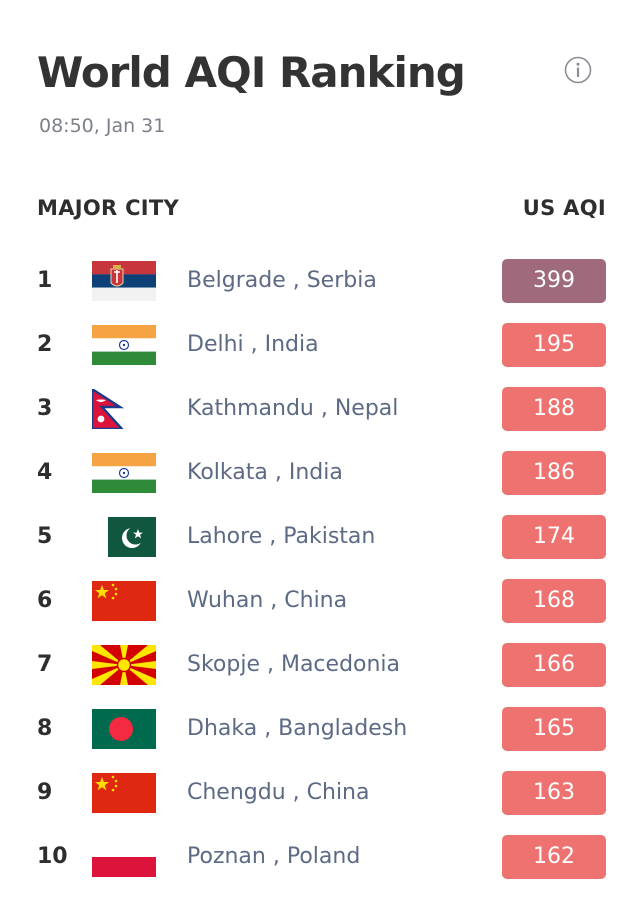 This screenshot has width=640, height=908. I want to click on rank-number: 10, so click(52, 856).